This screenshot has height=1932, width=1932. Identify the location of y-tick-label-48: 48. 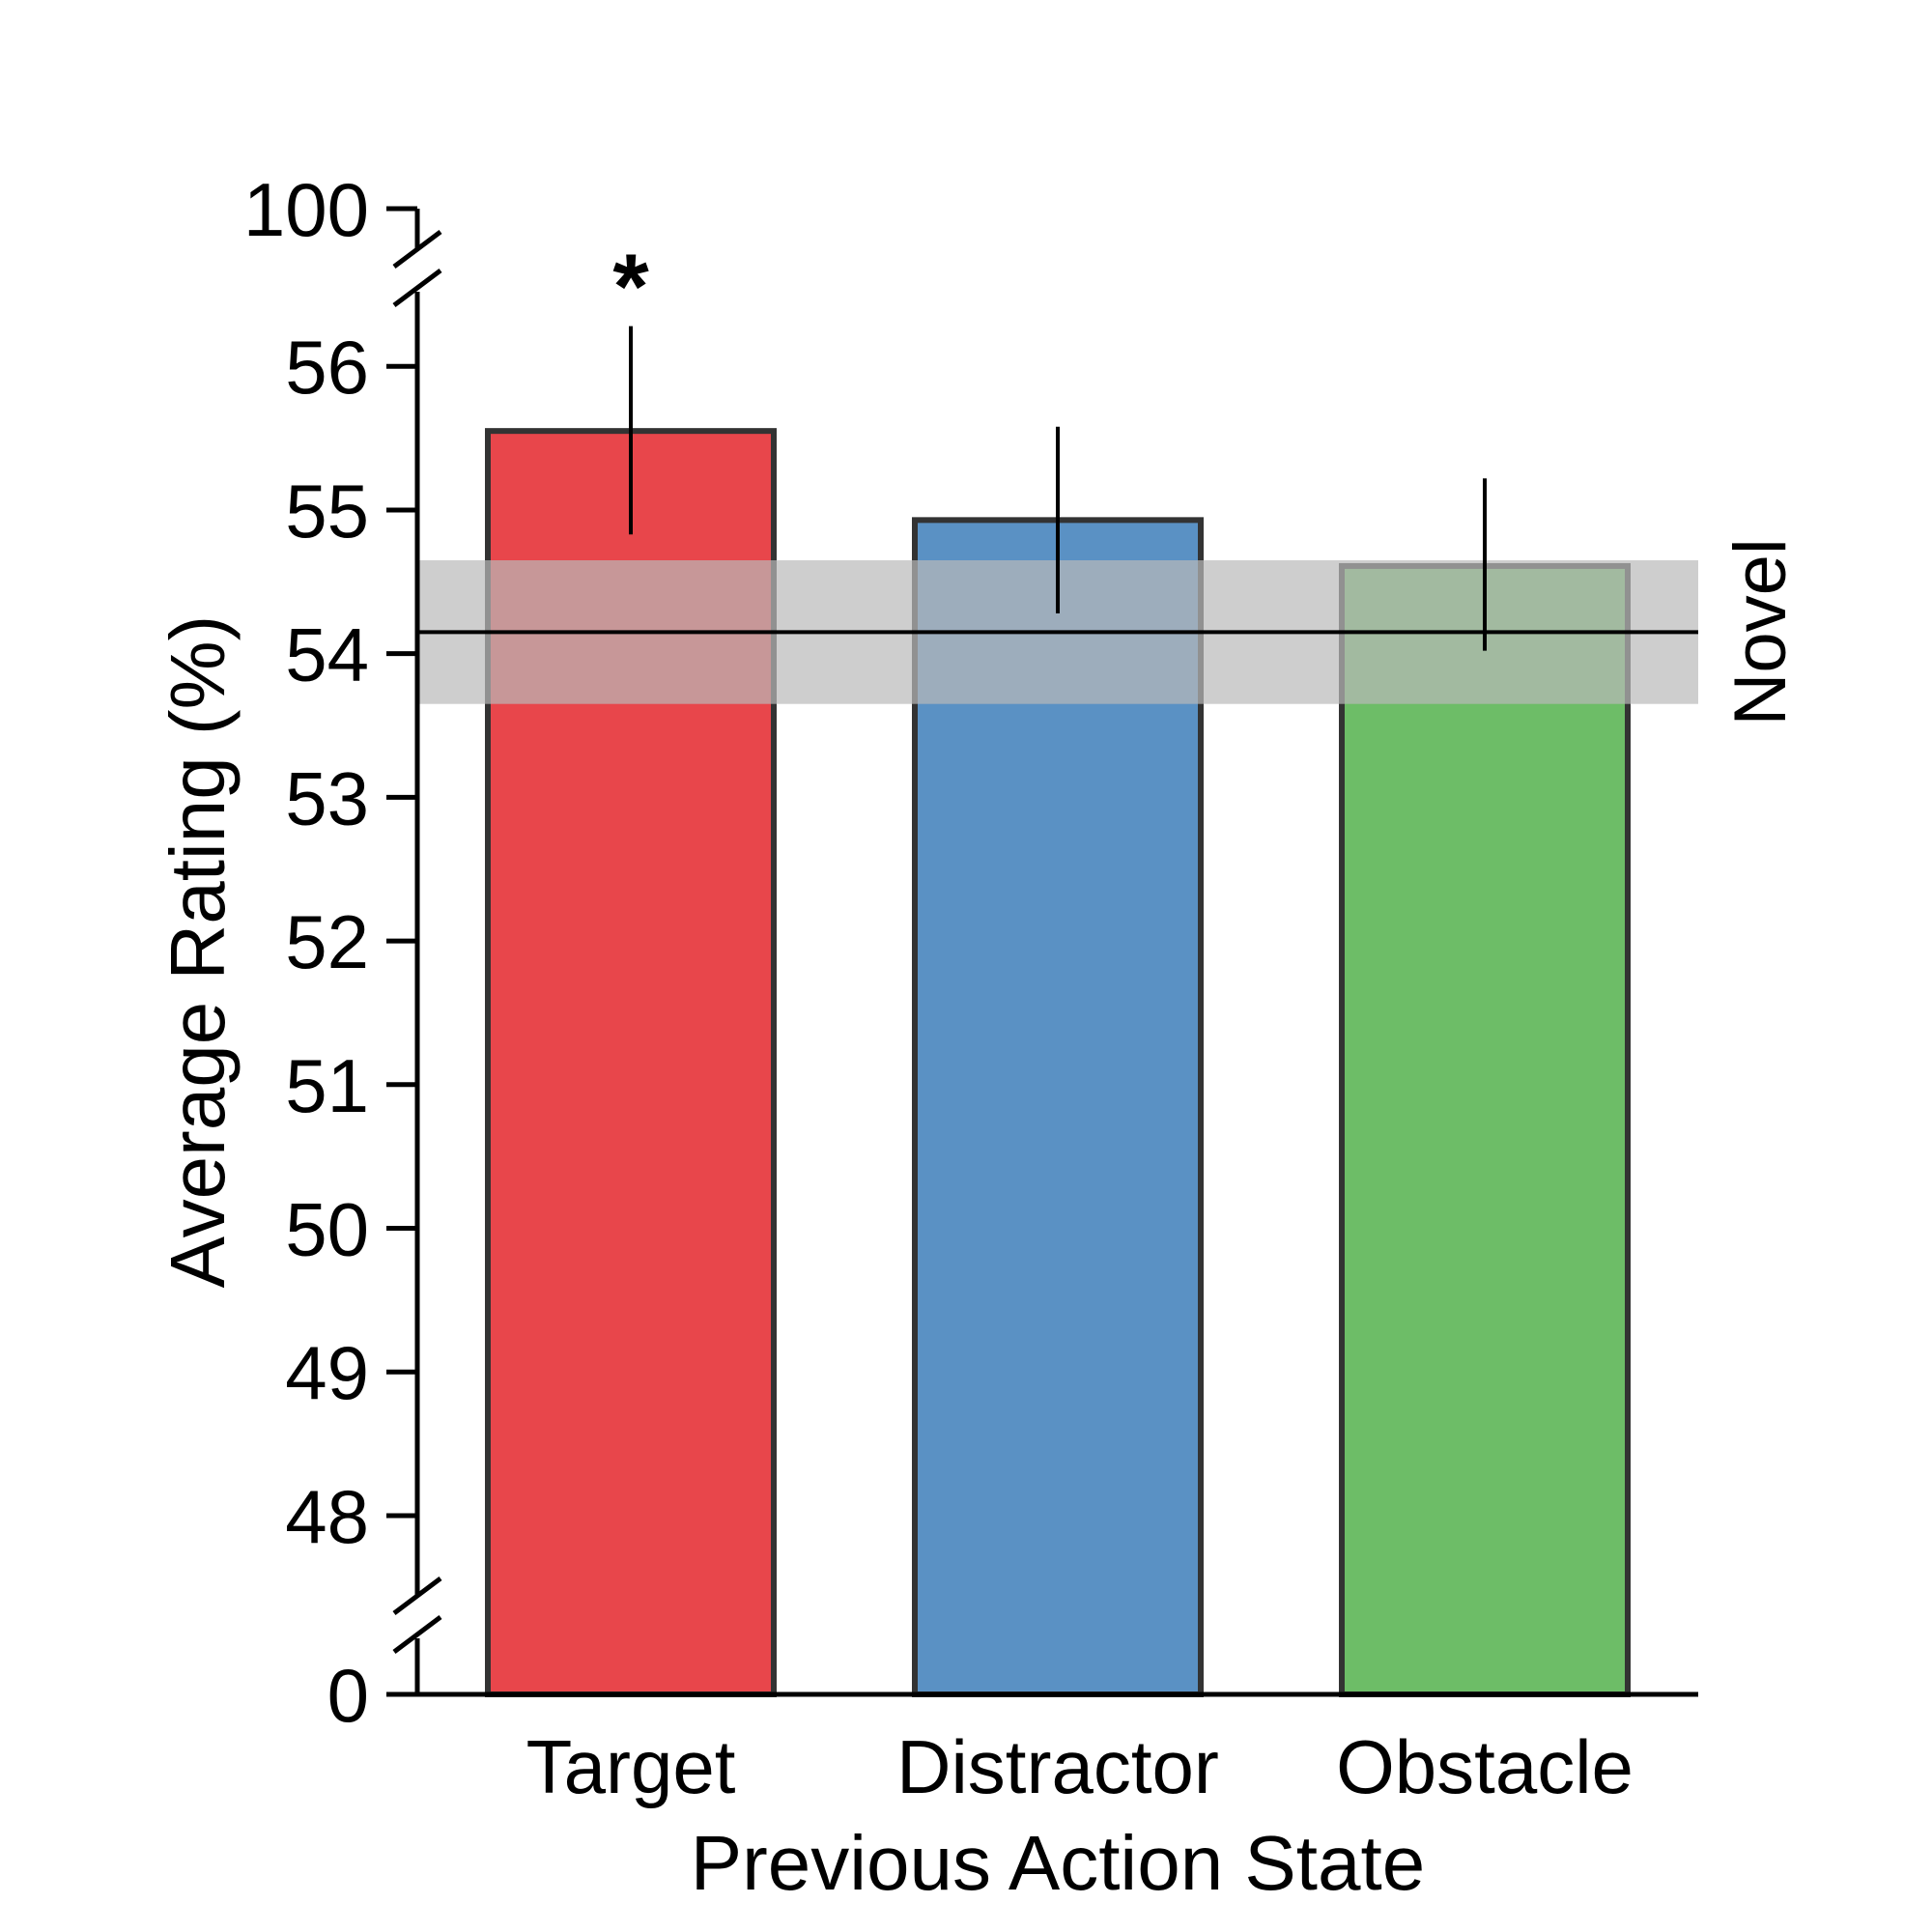
(327, 1516).